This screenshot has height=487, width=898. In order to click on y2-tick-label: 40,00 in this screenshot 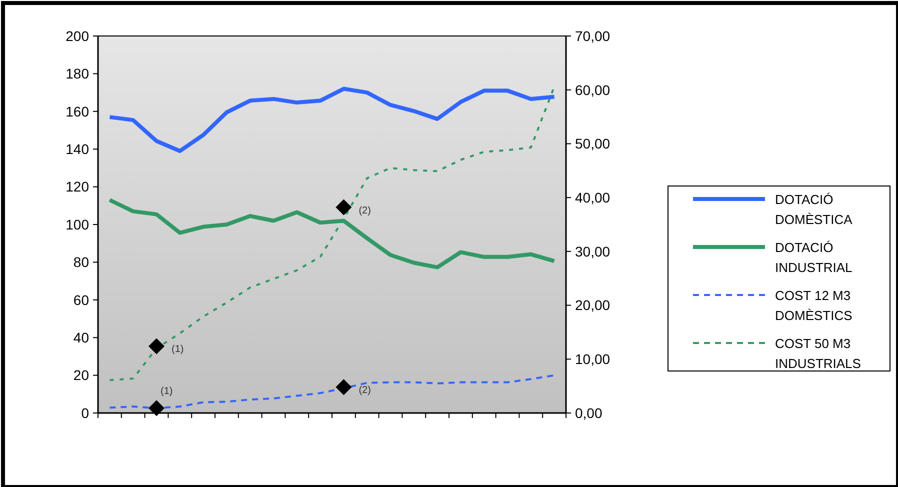, I will do `click(592, 197)`.